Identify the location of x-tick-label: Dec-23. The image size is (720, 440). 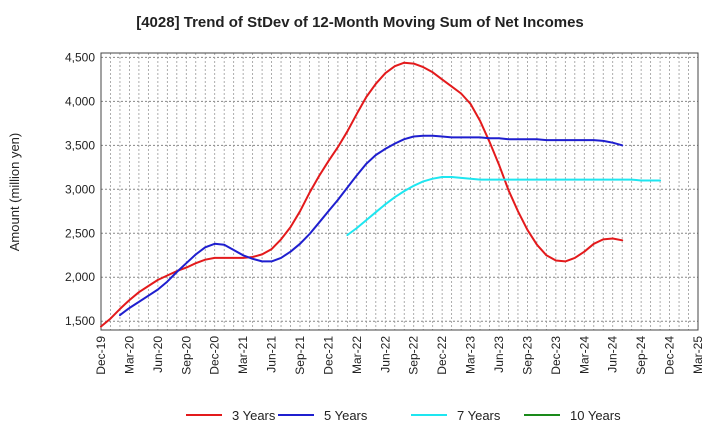
(556, 355).